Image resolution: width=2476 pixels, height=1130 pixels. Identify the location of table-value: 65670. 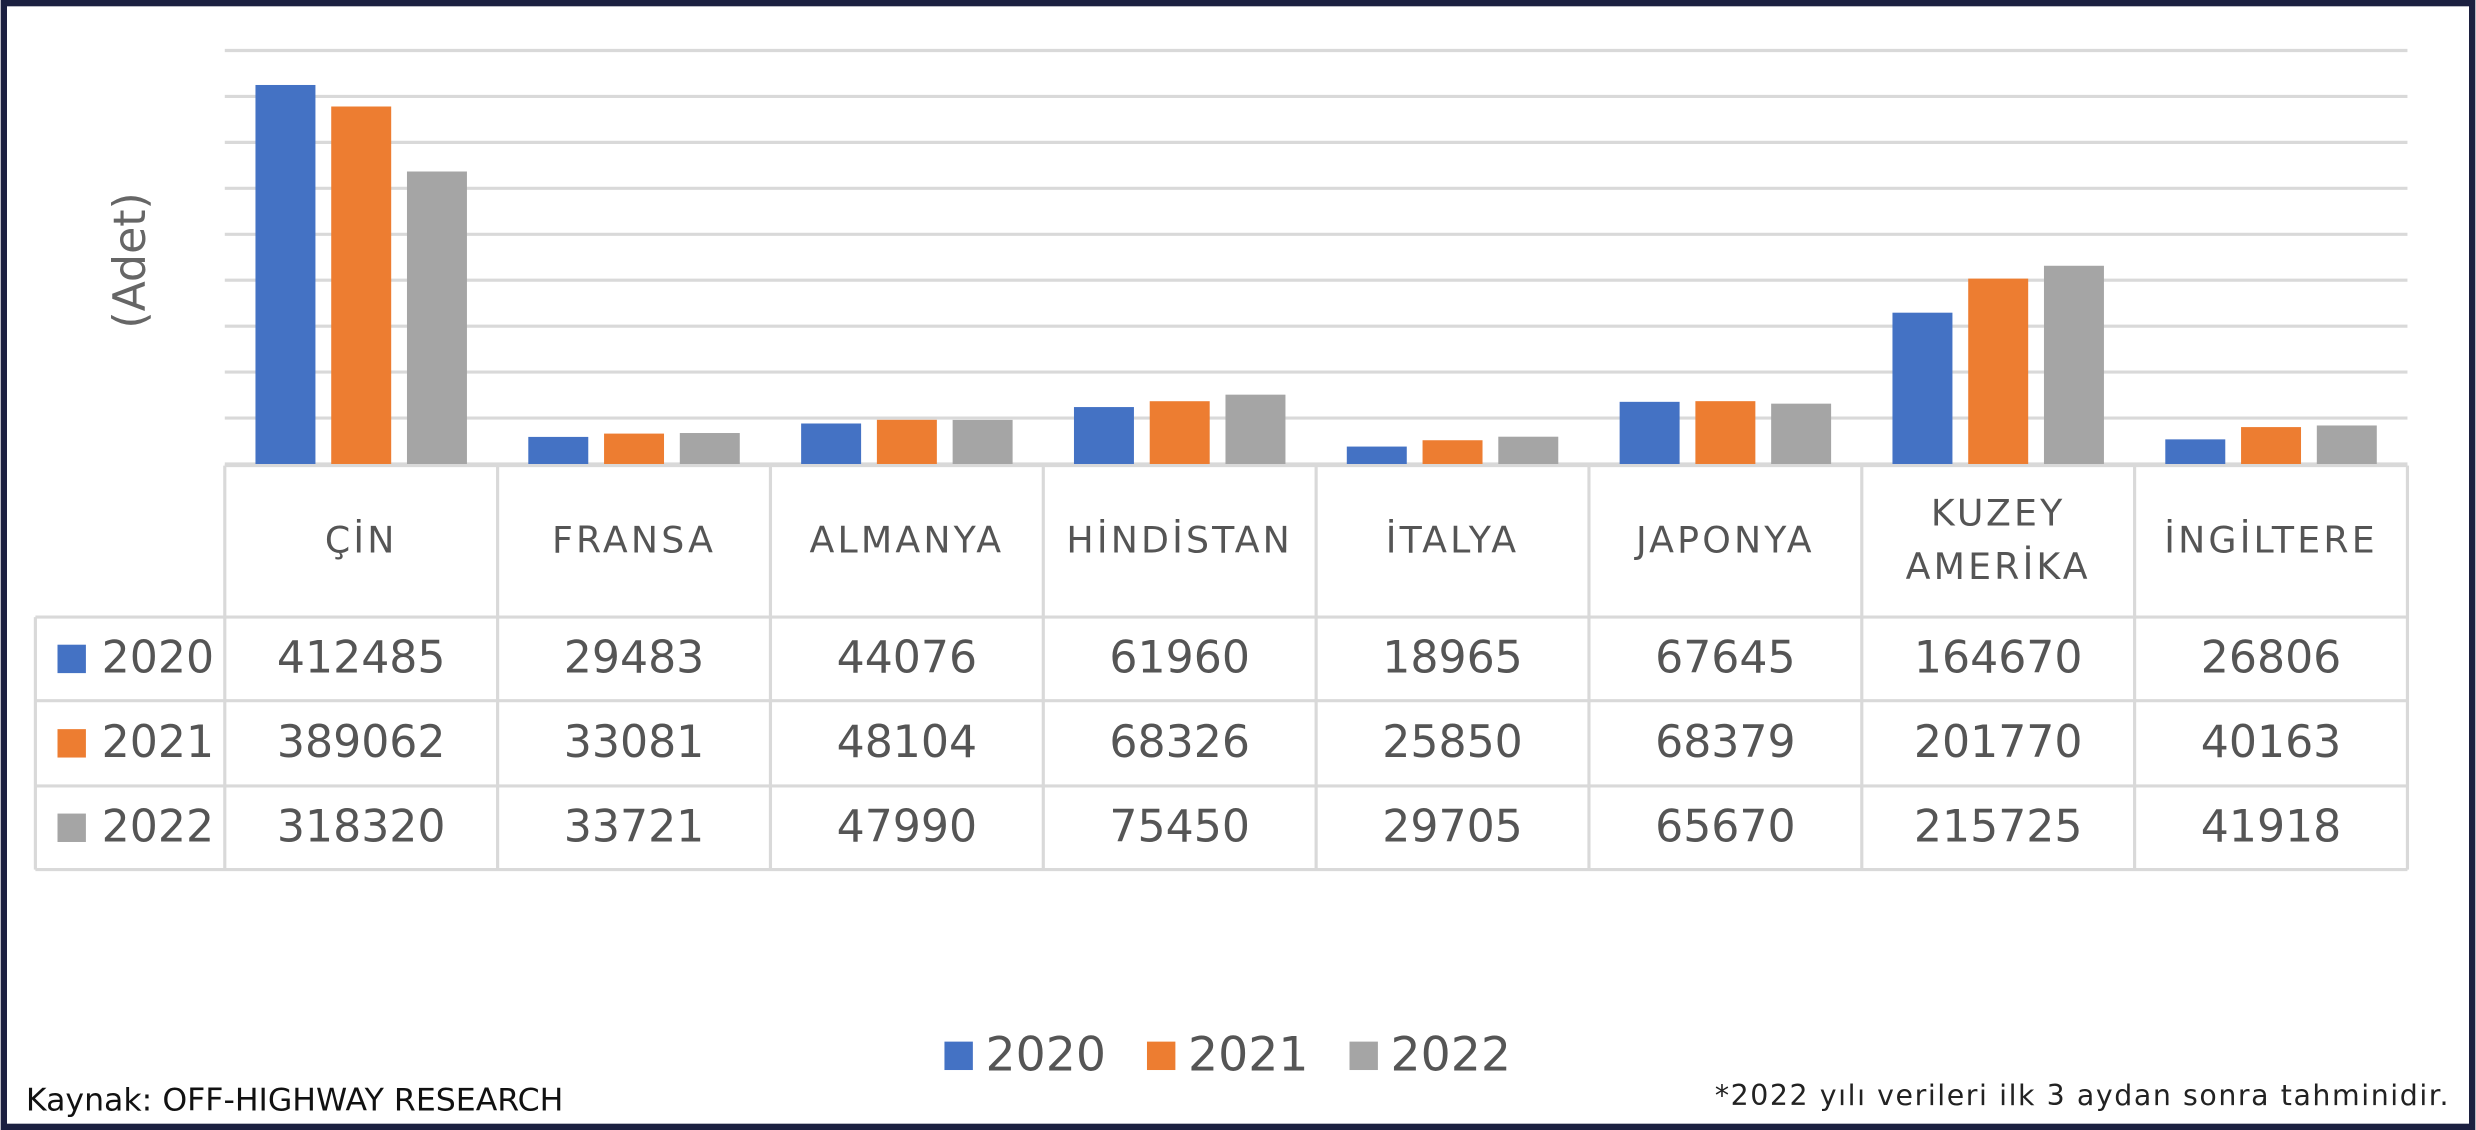
(1725, 826).